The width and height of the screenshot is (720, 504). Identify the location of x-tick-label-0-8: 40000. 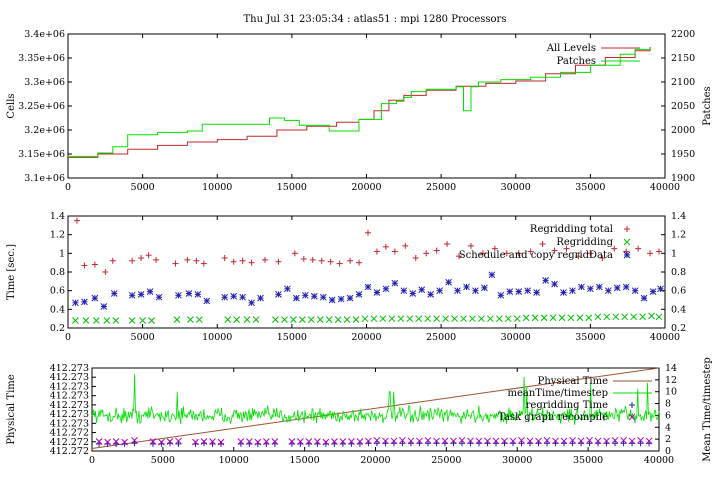
(665, 187).